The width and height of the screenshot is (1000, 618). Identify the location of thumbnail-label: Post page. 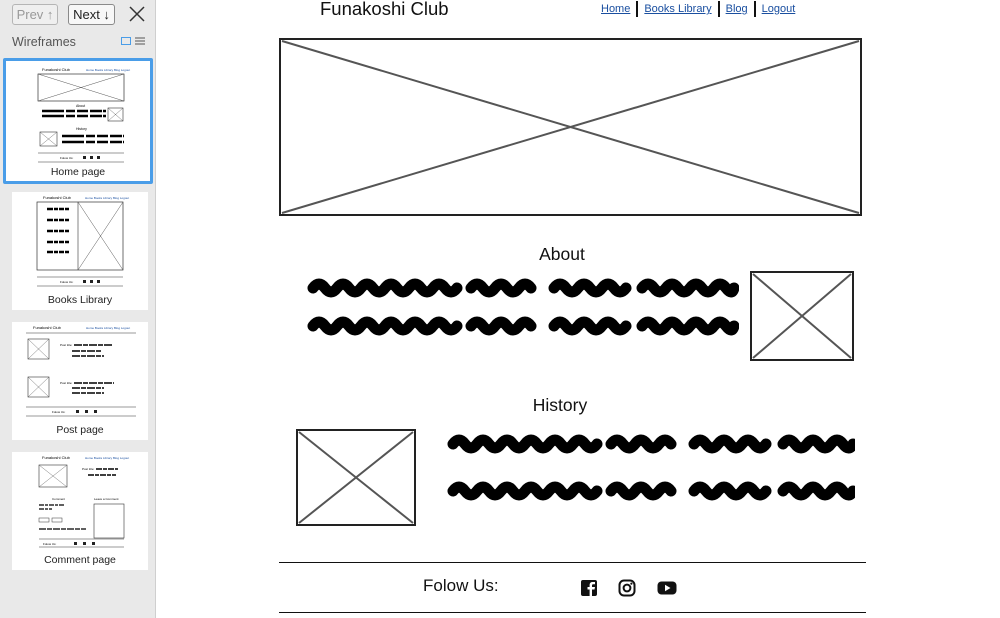
(80, 430).